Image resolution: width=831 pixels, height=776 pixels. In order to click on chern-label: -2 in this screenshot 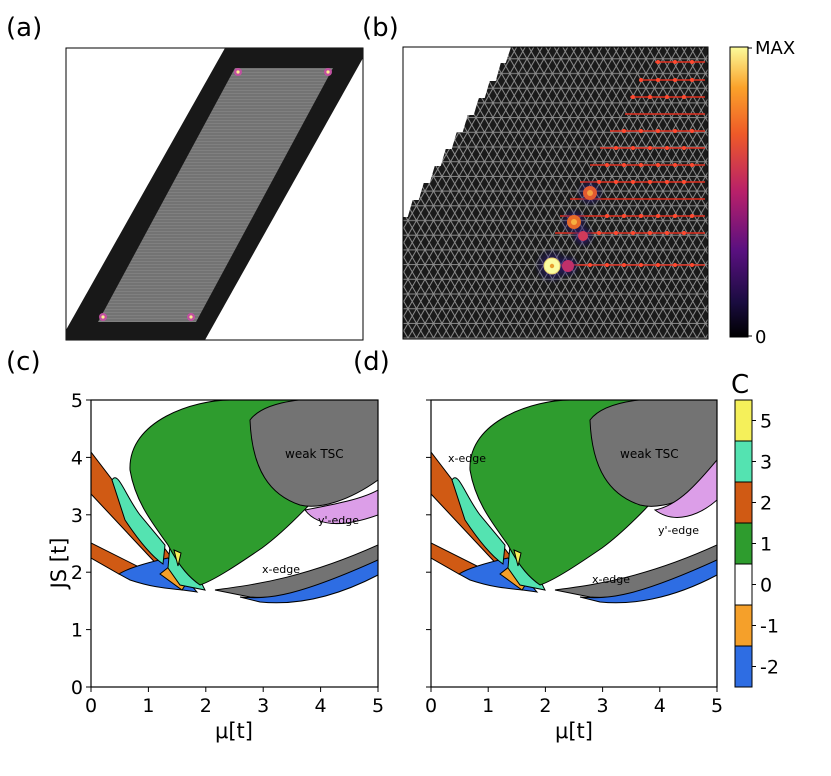, I will do `click(769, 668)`.